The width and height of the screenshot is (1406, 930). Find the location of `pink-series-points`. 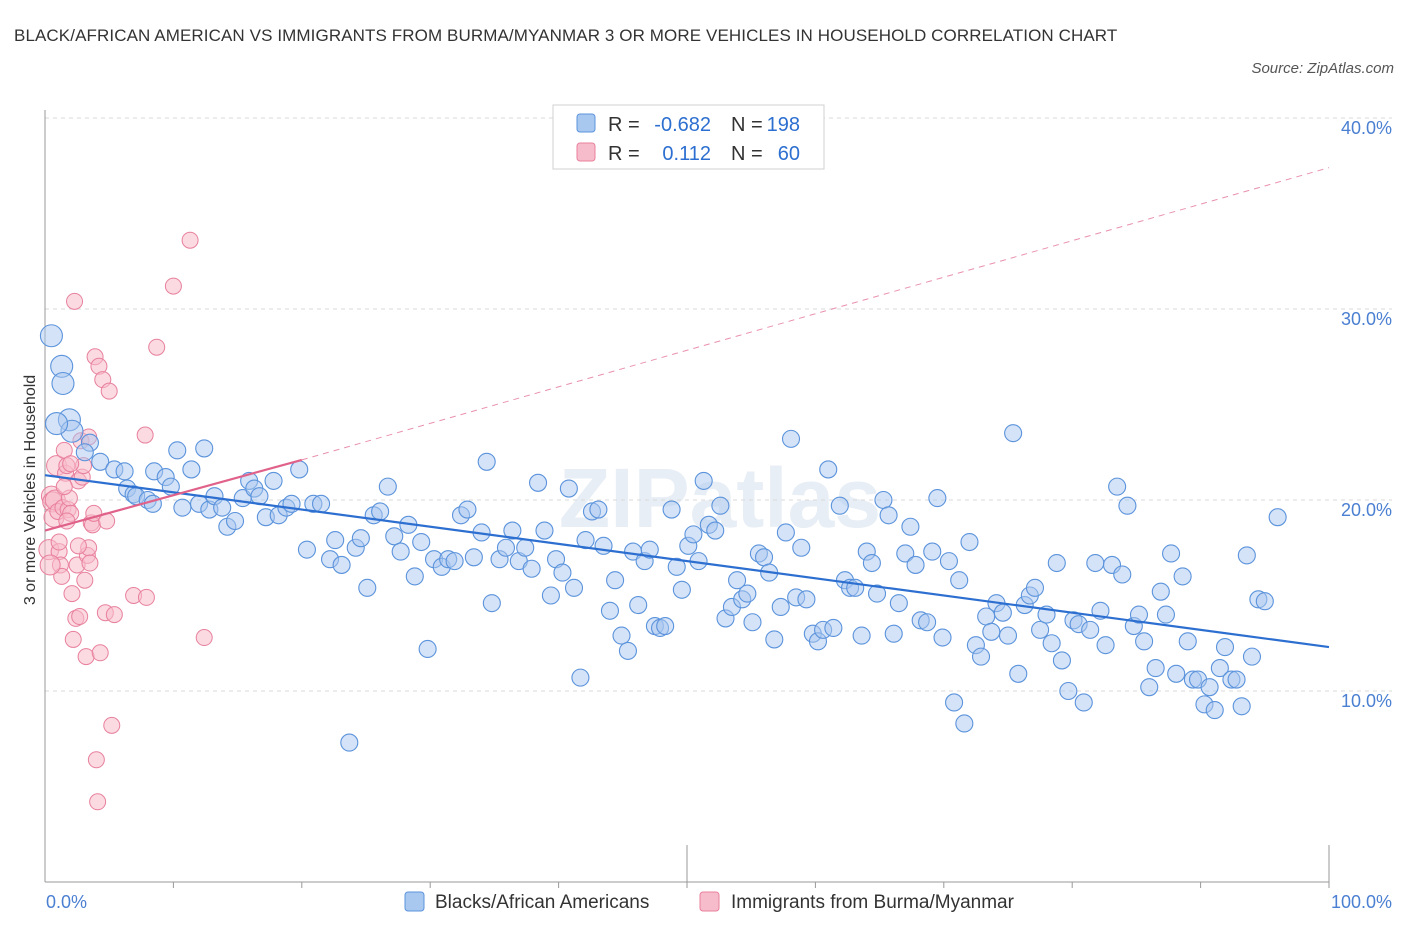

pink-series-points is located at coordinates (125, 521).